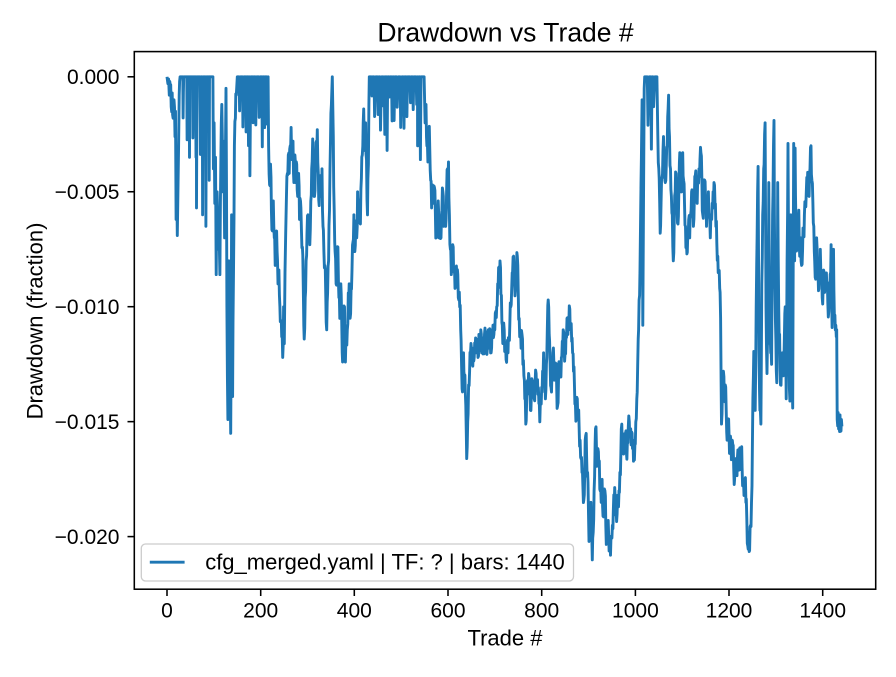 The image size is (896, 677). I want to click on svg-text: −0.005, so click(87, 192).